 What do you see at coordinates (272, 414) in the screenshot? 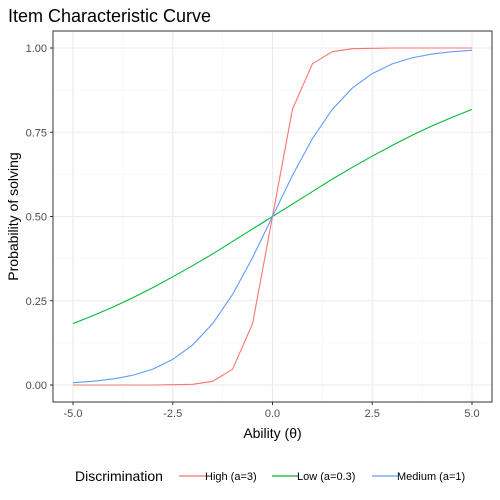
I see `x-tick-label: 0.0` at bounding box center [272, 414].